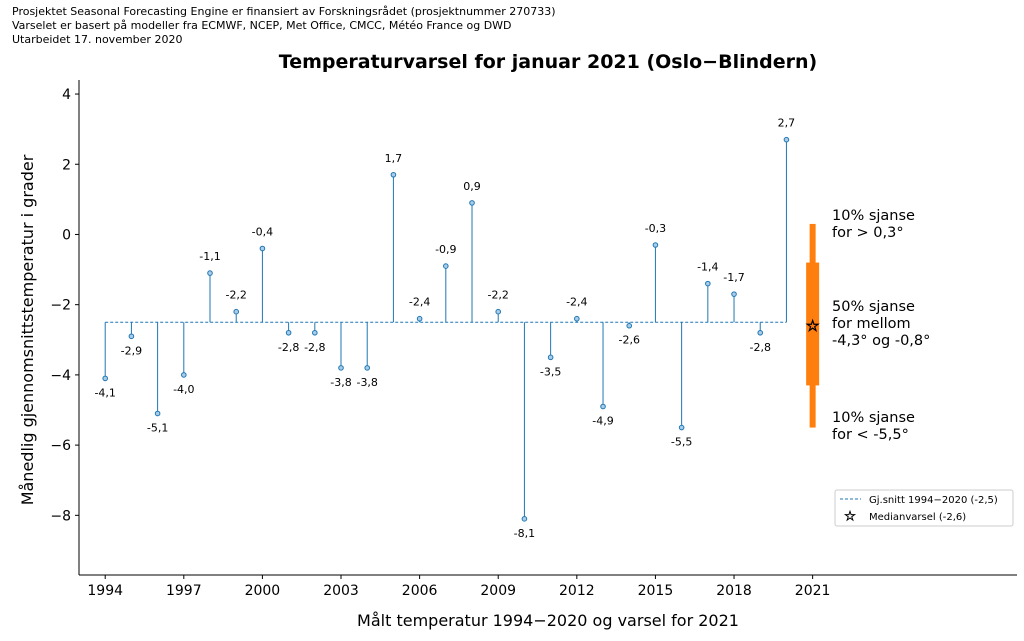 The width and height of the screenshot is (1024, 641). Describe the element at coordinates (66, 95) in the screenshot. I see `y-tick-label: 4` at that location.